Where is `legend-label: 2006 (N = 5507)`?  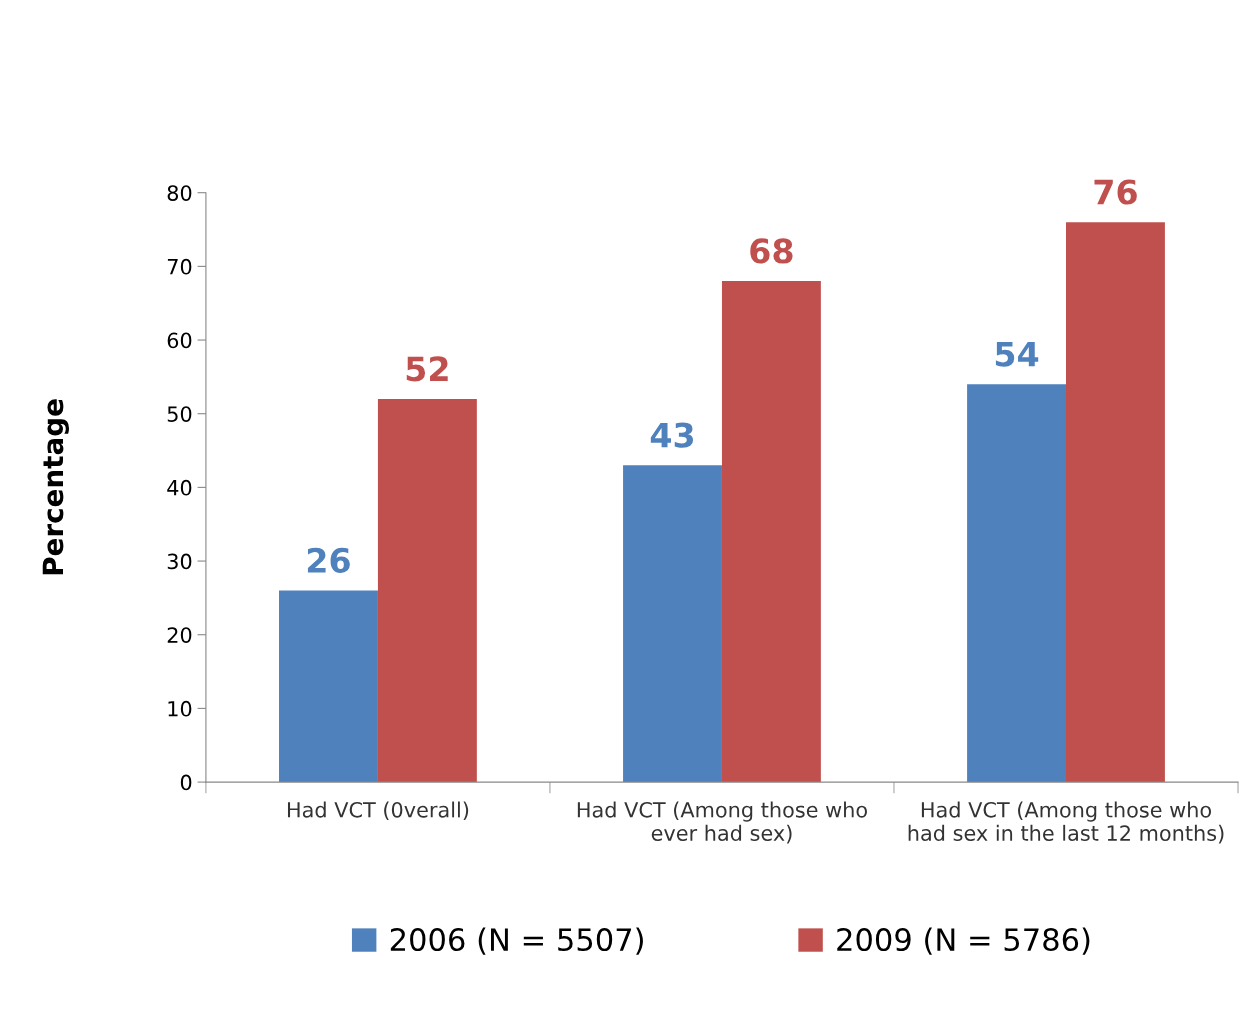 legend-label: 2006 (N = 5507) is located at coordinates (516, 941).